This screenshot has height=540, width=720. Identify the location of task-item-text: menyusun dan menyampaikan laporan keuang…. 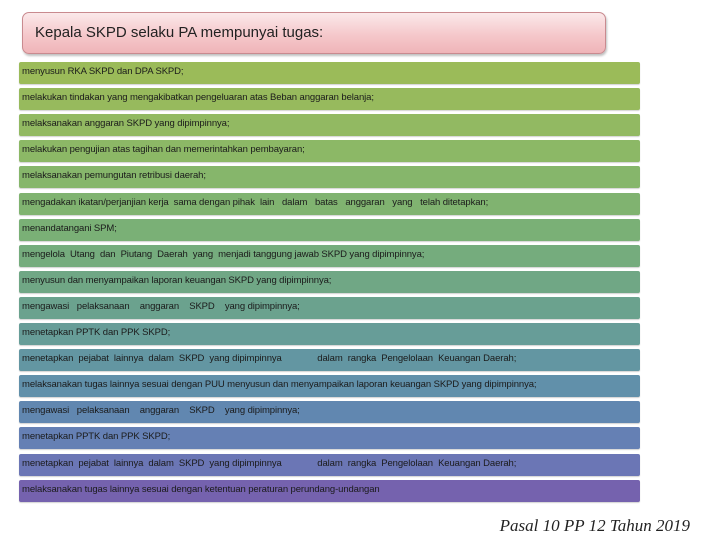
(177, 280).